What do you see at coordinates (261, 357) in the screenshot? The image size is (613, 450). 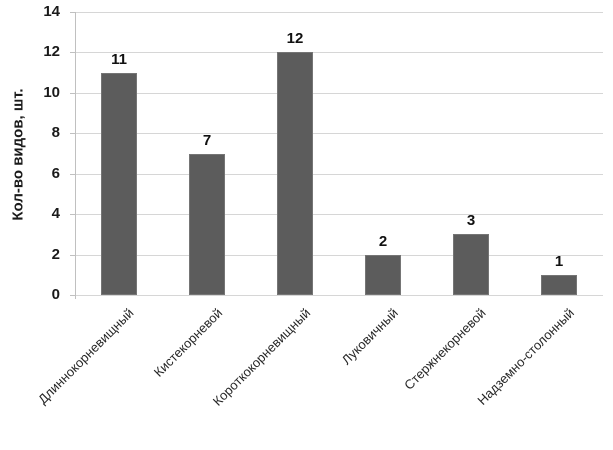 I see `category-label-2: Короткокорневищный` at bounding box center [261, 357].